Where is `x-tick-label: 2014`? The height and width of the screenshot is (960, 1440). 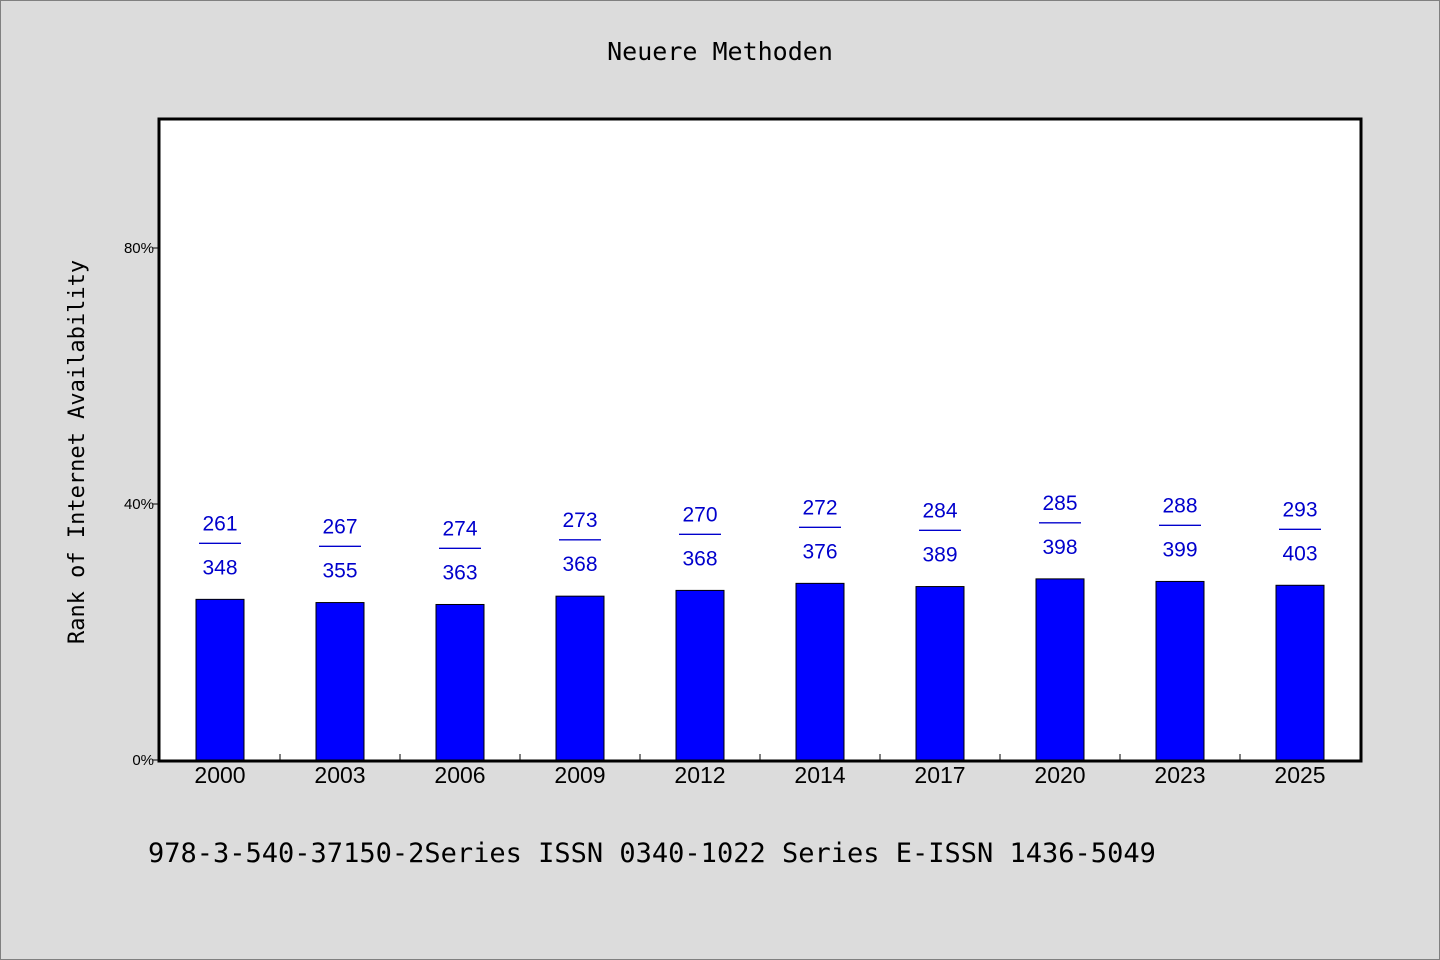
x-tick-label: 2014 is located at coordinates (819, 775).